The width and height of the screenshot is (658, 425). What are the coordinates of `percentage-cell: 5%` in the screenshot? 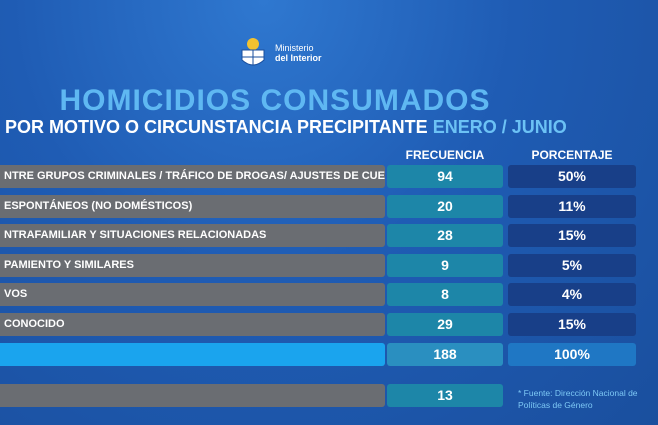 It's located at (572, 265).